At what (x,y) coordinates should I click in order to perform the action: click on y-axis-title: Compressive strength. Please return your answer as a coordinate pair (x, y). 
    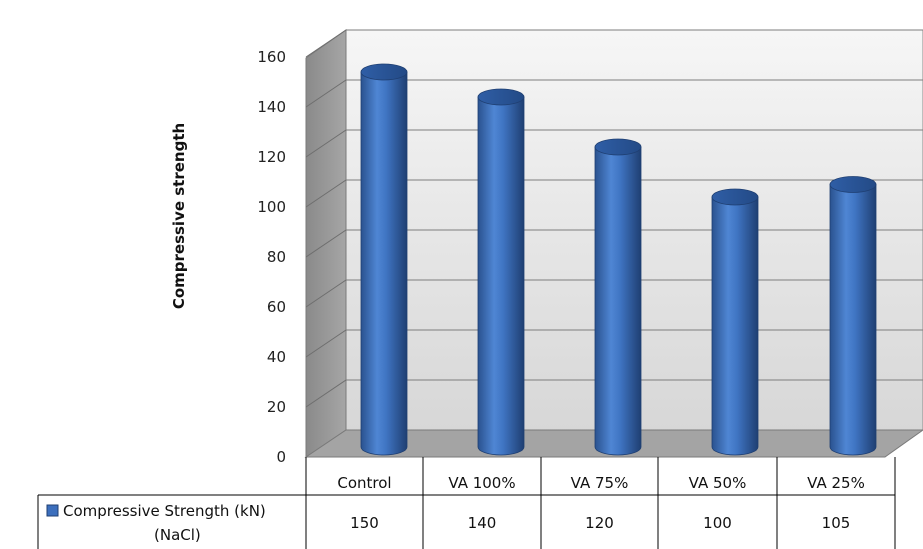
    Looking at the image, I should click on (179, 216).